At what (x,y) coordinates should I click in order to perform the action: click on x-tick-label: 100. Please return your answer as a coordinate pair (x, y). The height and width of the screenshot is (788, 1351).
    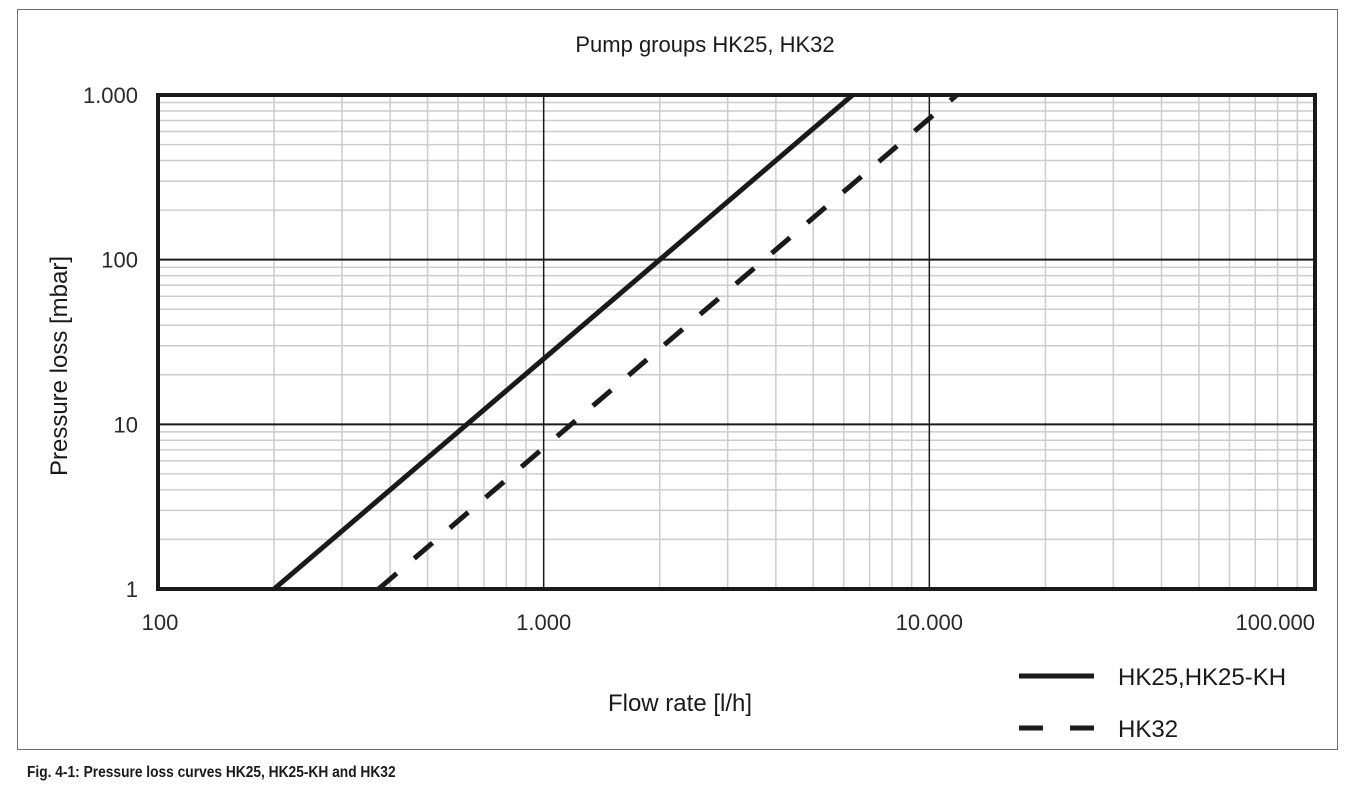
    Looking at the image, I should click on (160, 622).